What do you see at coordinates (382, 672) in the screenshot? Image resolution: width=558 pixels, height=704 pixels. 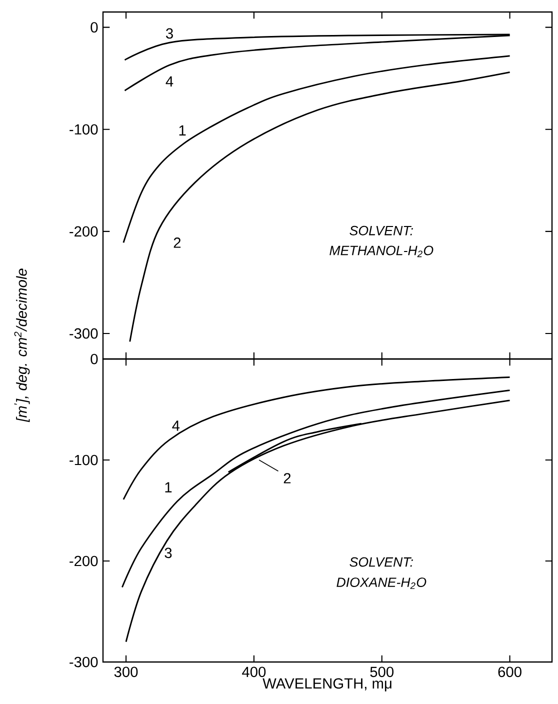 I see `x-tick-label: 500` at bounding box center [382, 672].